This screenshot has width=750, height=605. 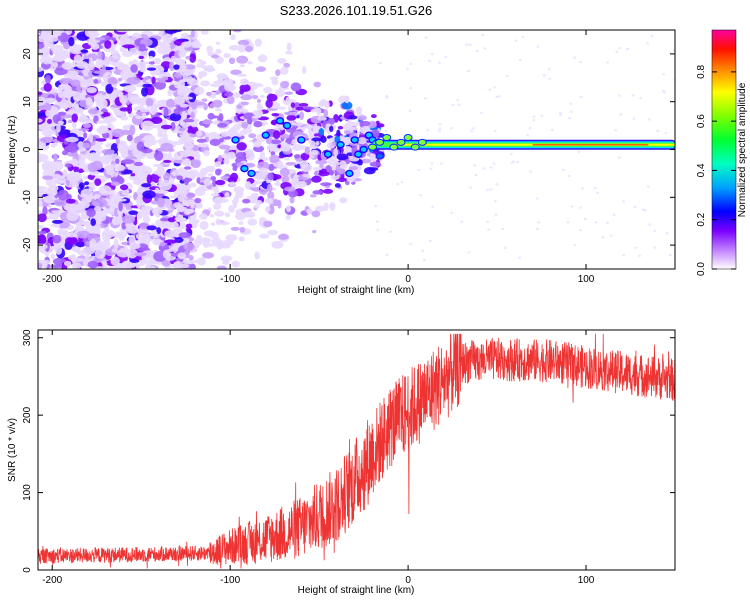 I want to click on ridge-wiggle, so click(x=415, y=147).